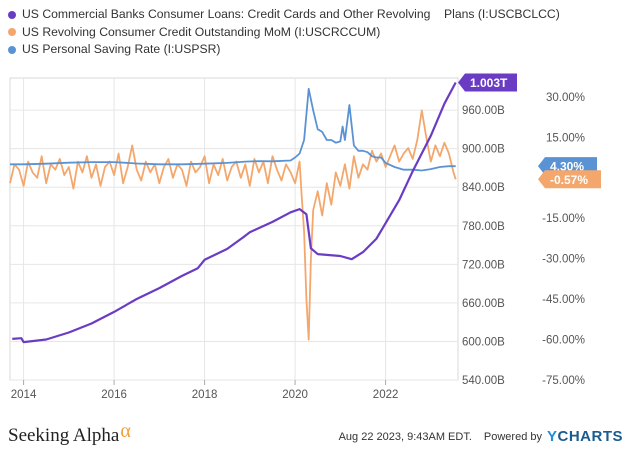 The width and height of the screenshot is (635, 450). What do you see at coordinates (114, 395) in the screenshot?
I see `x-tick-label: 2016` at bounding box center [114, 395].